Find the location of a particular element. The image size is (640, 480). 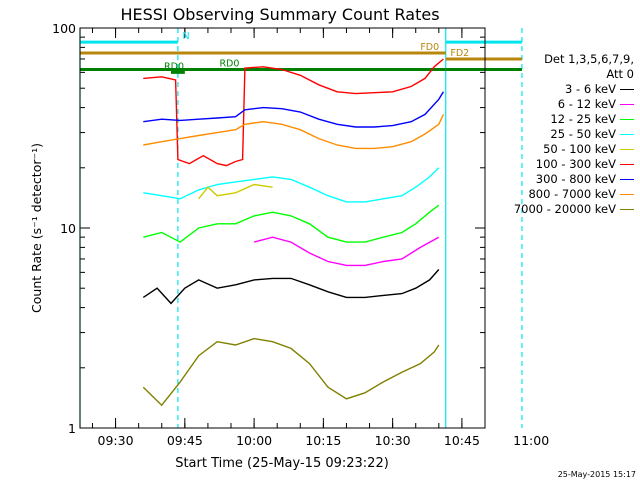

x-tick-label: 09:30 is located at coordinates (116, 440).